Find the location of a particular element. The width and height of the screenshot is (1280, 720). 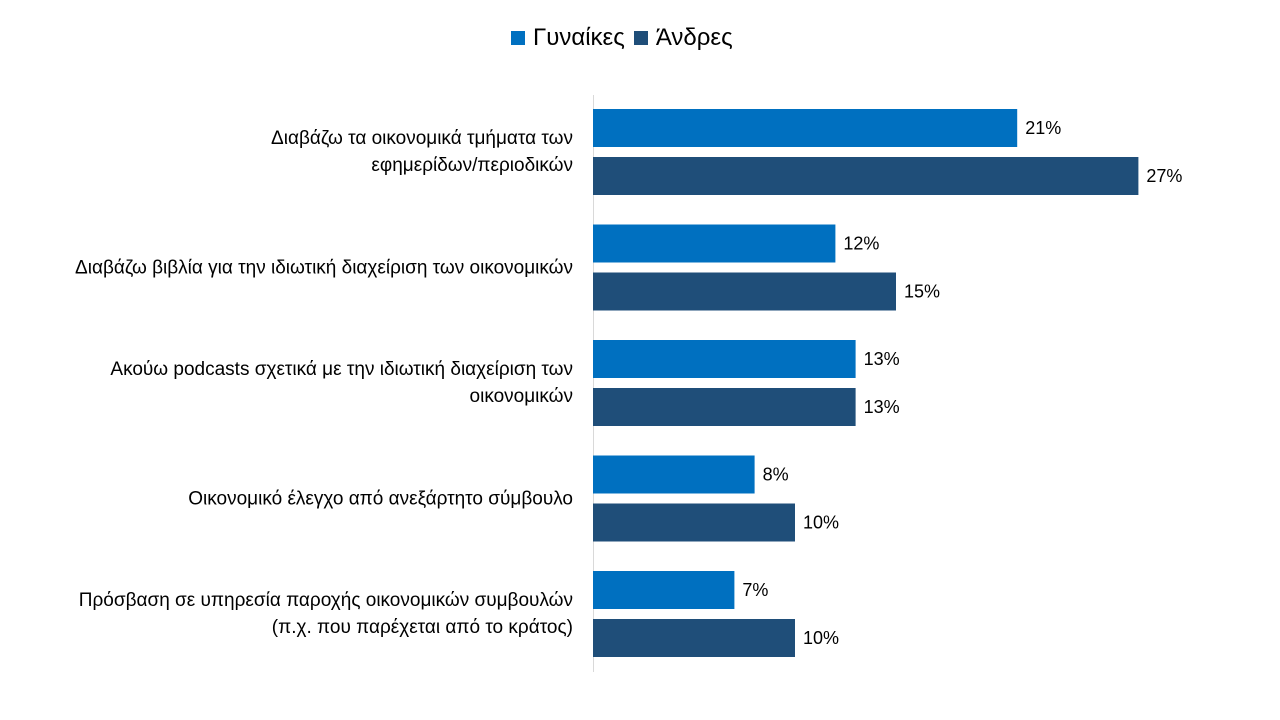

legend: Γυναίκες Άνδρες is located at coordinates (626, 38).